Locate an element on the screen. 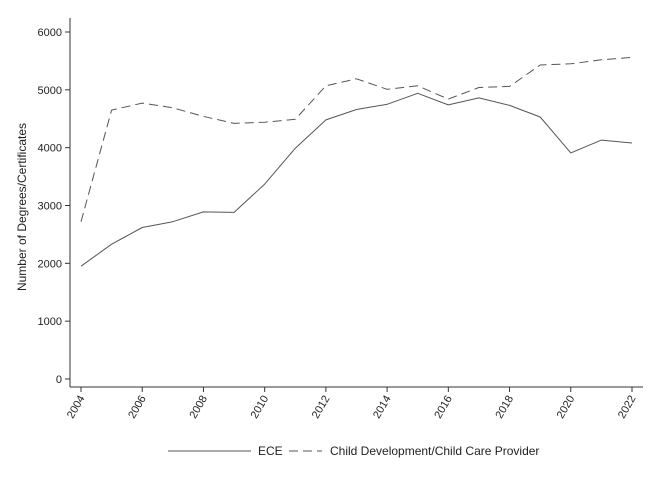 This screenshot has width=659, height=490. y-axis-ticks: 0 1000 2000 3000 4000 5000 6000 is located at coordinates (54, 206).